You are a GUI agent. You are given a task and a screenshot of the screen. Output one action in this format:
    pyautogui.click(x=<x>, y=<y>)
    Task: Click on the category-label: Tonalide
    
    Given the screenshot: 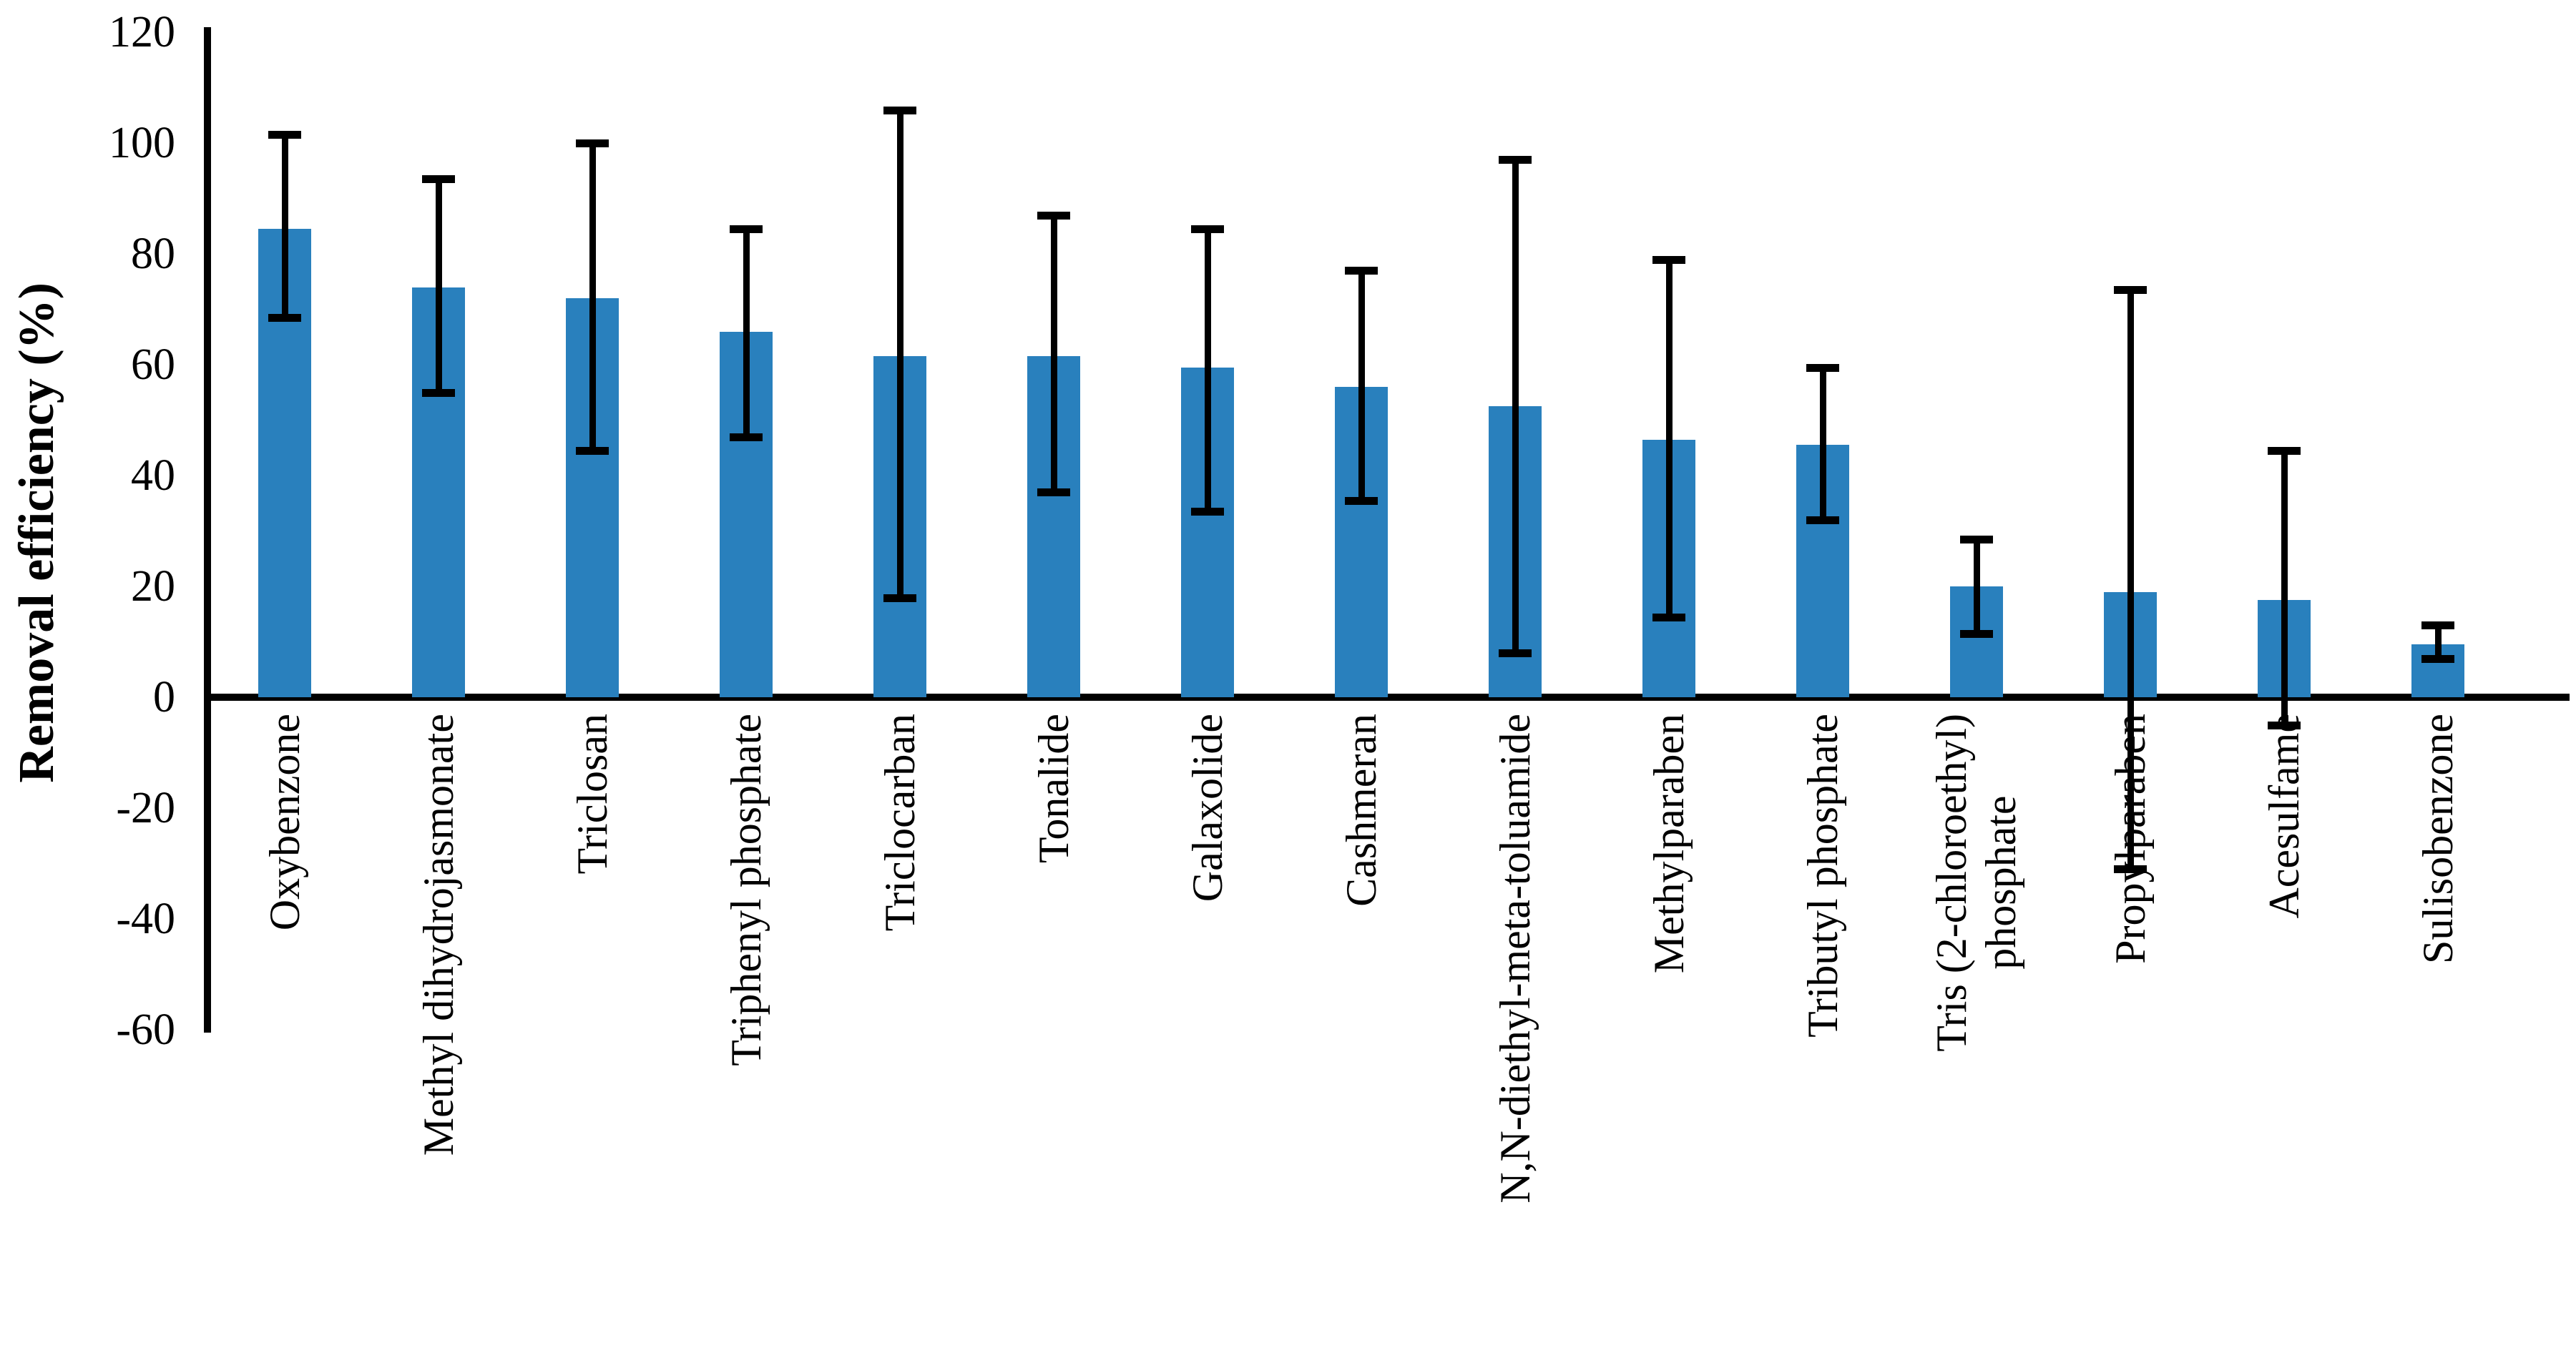 What is the action you would take?
    pyautogui.click(x=1053, y=1028)
    